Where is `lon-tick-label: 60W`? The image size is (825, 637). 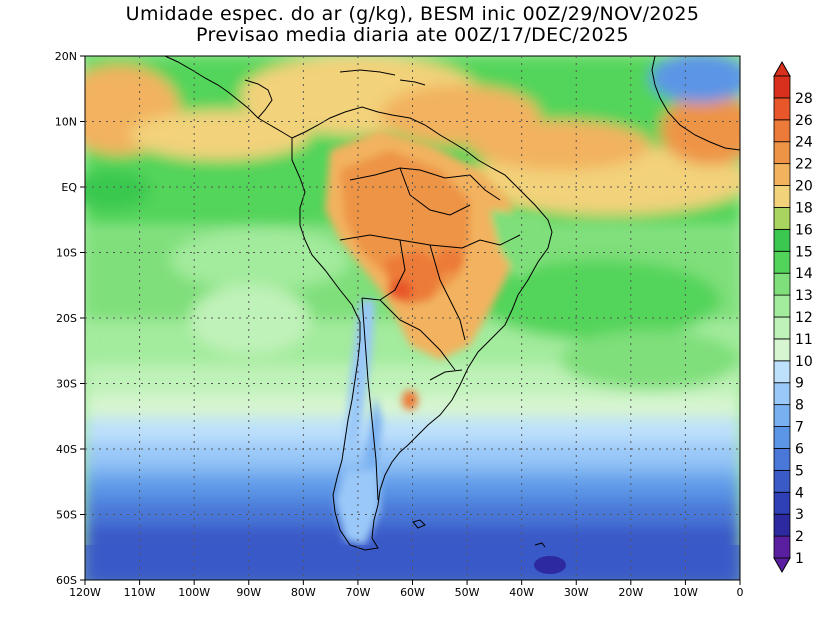 lon-tick-label: 60W is located at coordinates (412, 592).